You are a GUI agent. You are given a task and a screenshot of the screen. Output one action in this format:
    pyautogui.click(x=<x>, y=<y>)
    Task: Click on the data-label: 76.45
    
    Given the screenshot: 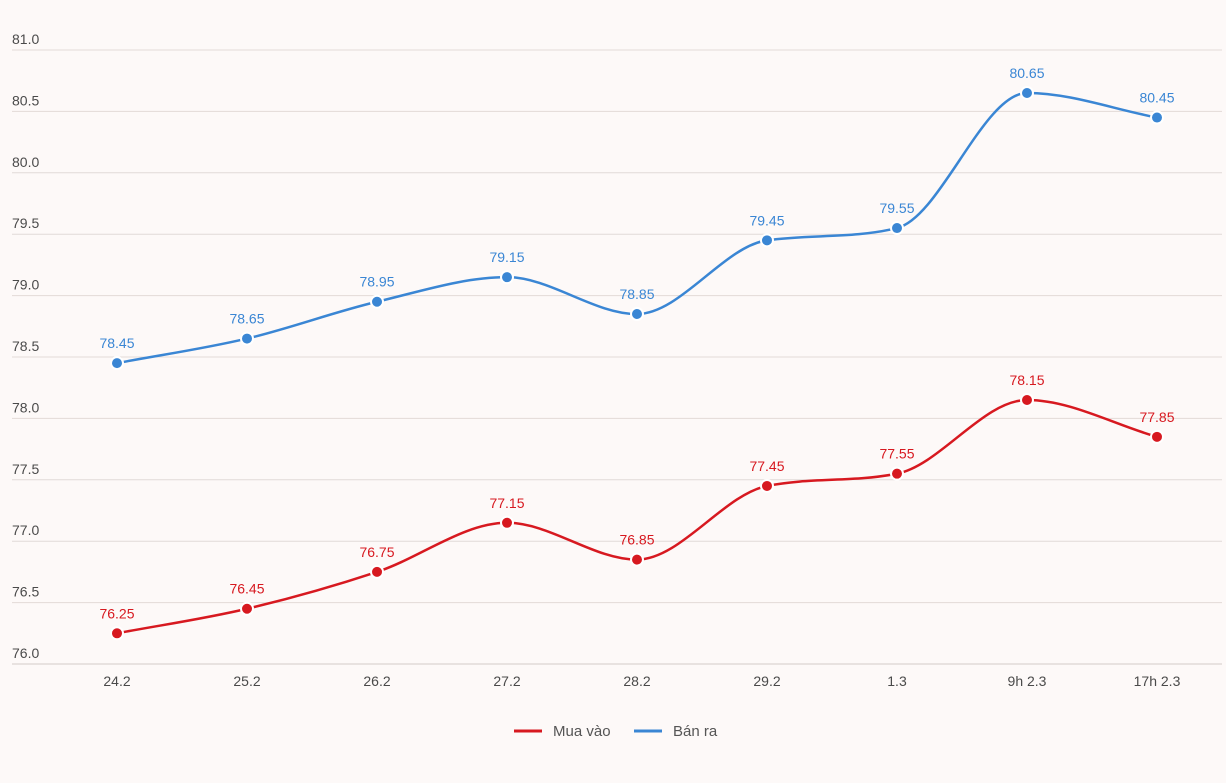 What is the action you would take?
    pyautogui.click(x=246, y=589)
    